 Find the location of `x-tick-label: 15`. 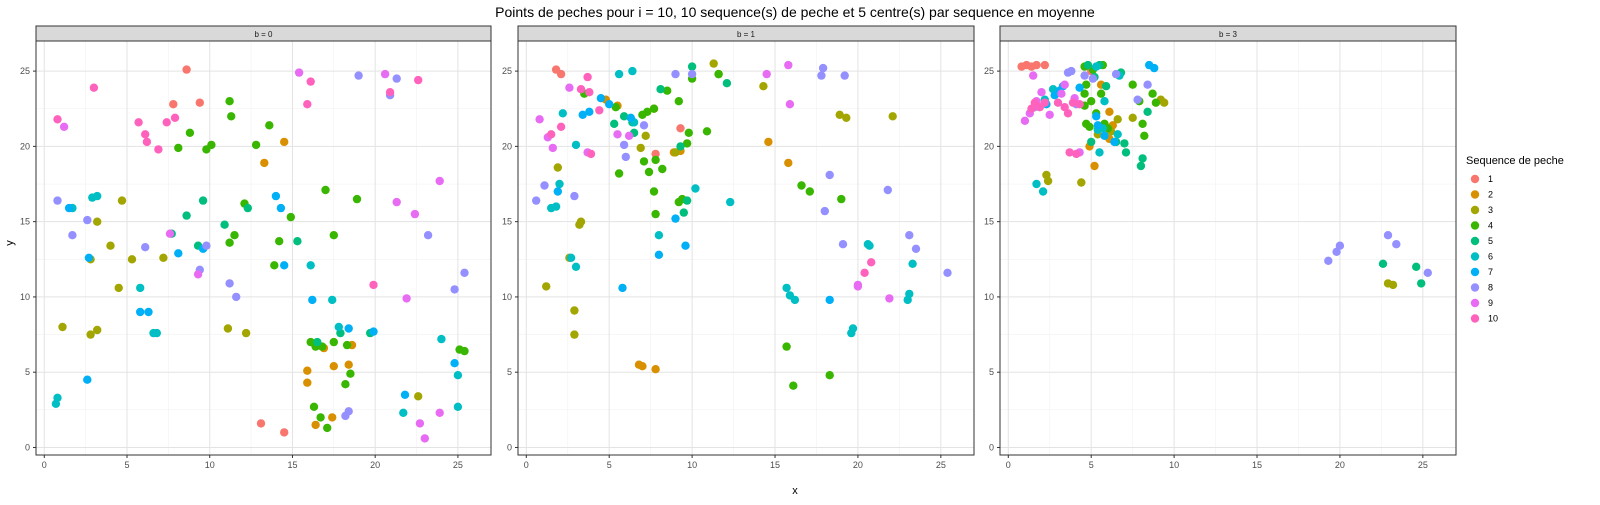

x-tick-label: 15 is located at coordinates (775, 465).